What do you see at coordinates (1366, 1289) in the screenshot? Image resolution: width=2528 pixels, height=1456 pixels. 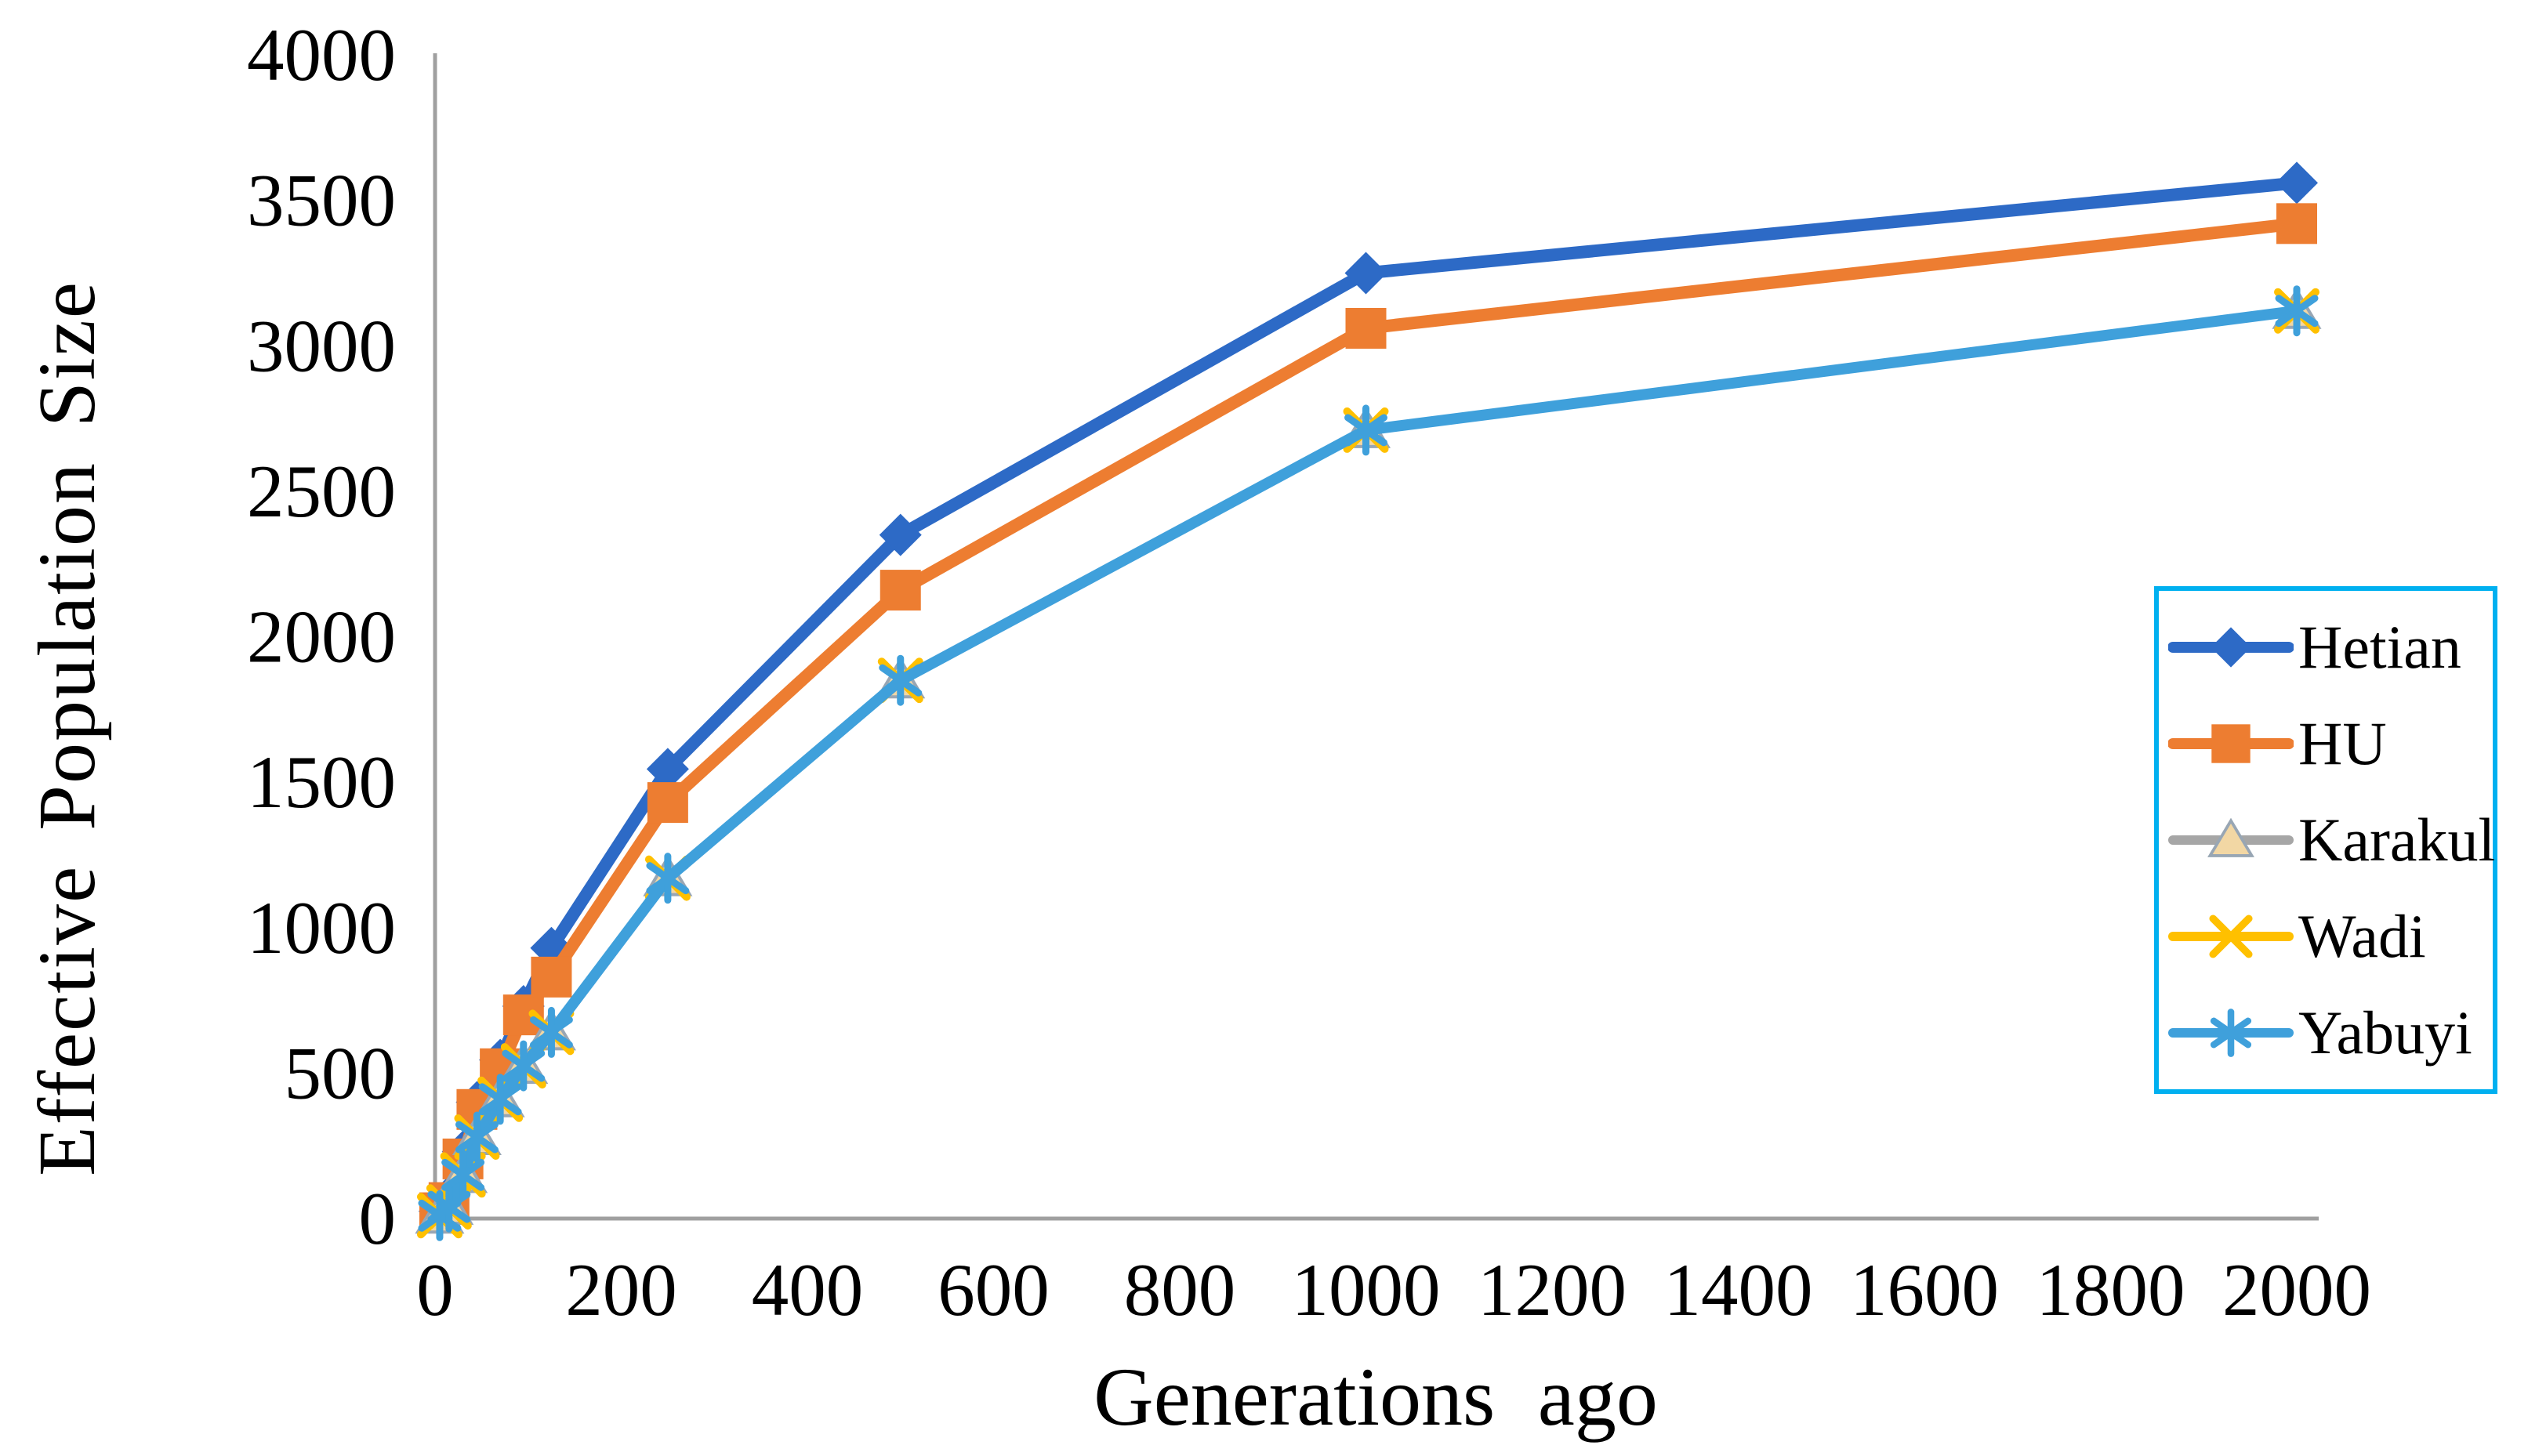 I see `x-tick-label: 1000` at bounding box center [1366, 1289].